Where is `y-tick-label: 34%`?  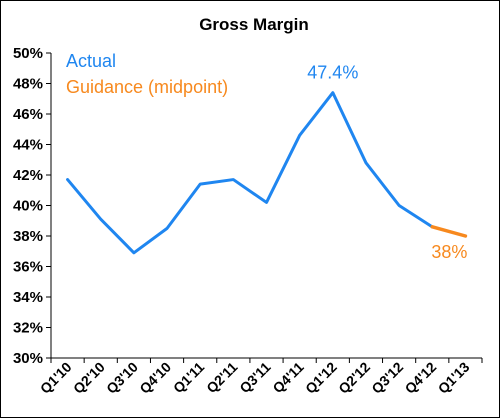 y-tick-label: 34% is located at coordinates (28, 297).